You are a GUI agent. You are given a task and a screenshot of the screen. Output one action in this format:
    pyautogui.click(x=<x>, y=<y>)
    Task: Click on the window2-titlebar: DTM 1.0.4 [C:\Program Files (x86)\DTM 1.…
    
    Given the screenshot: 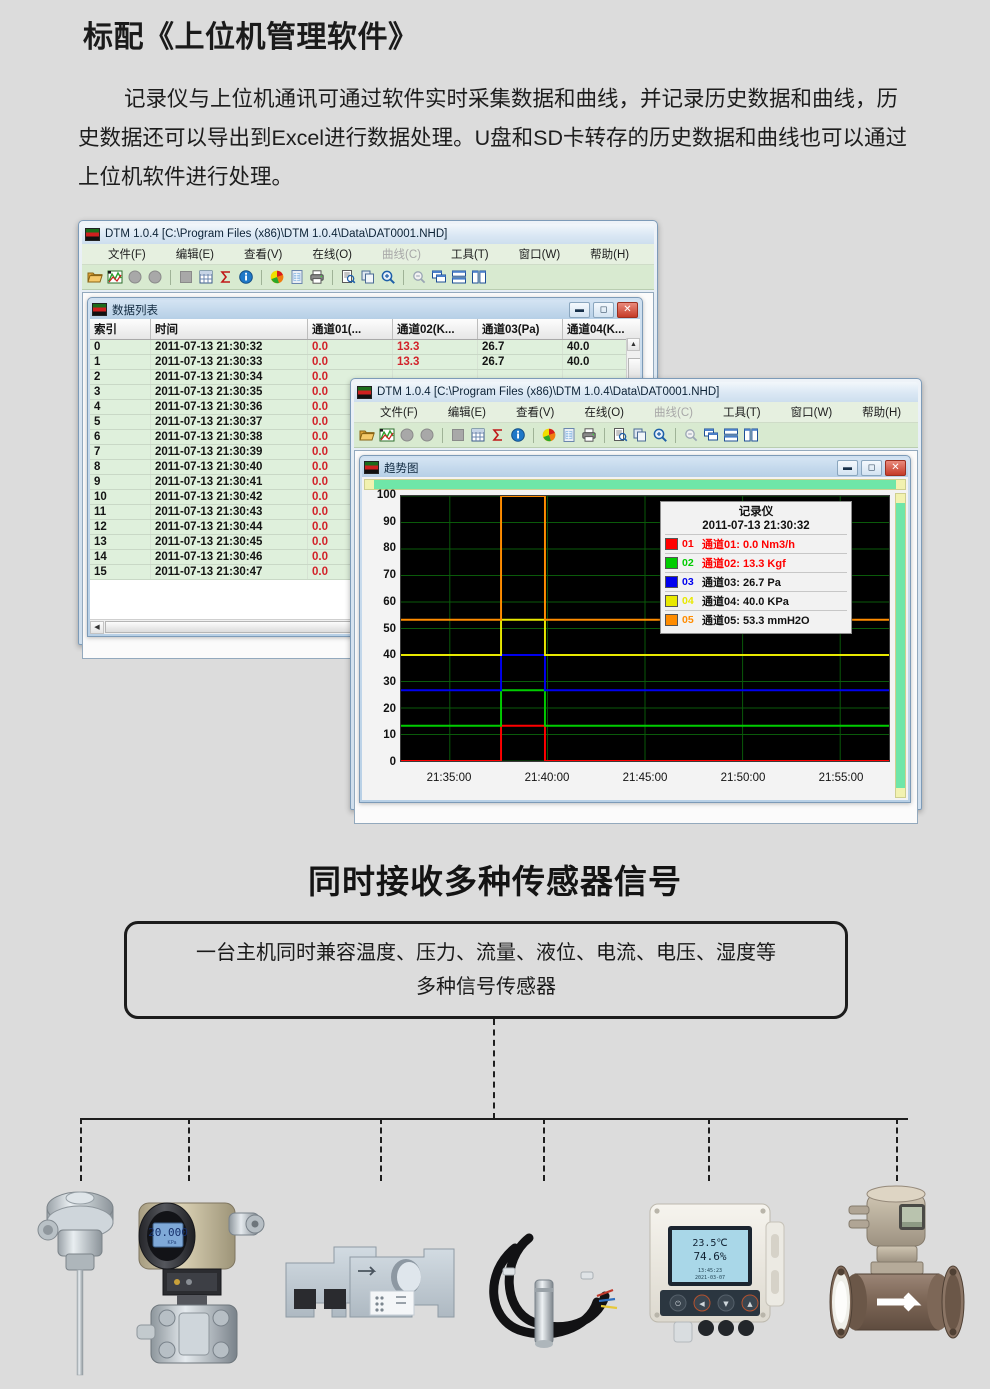 What is the action you would take?
    pyautogui.click(x=636, y=392)
    